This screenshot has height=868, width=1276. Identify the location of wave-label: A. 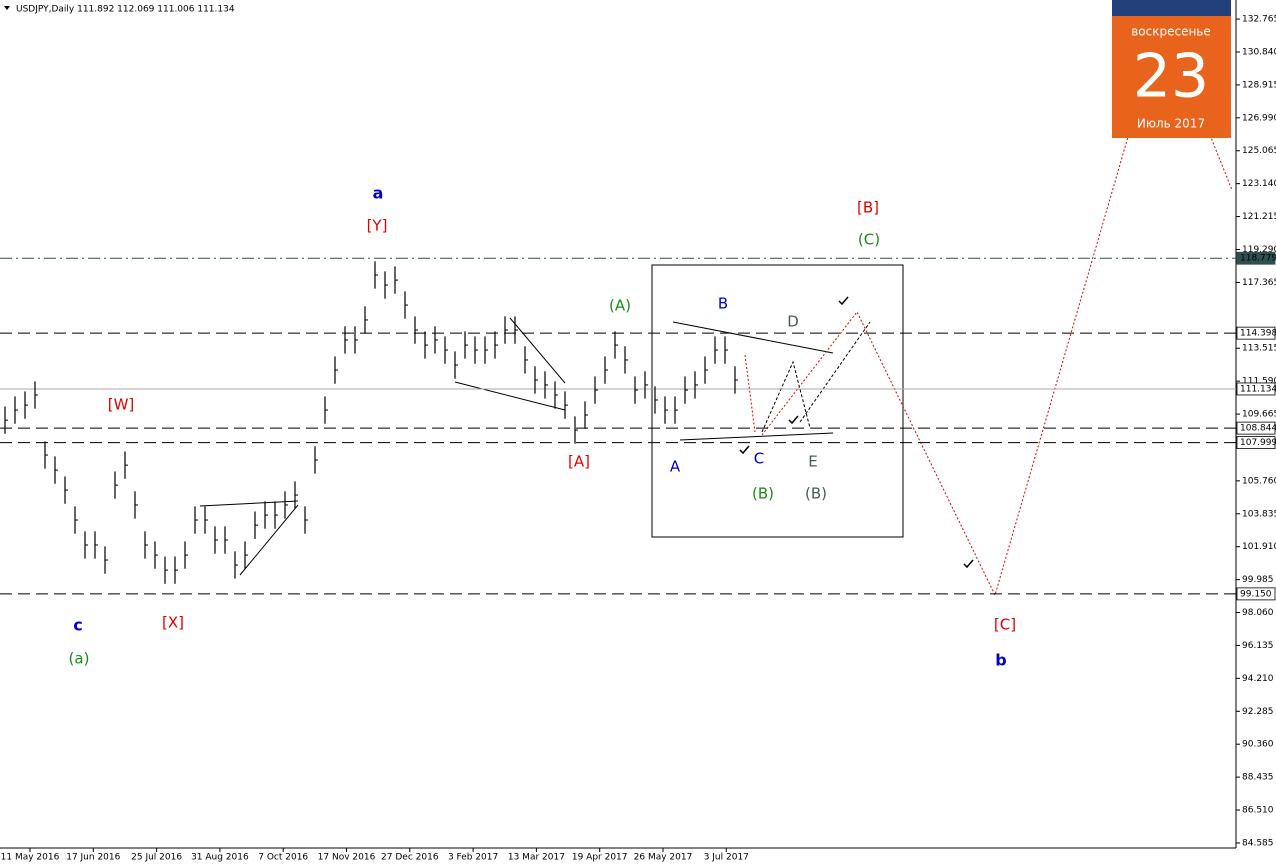
(675, 467).